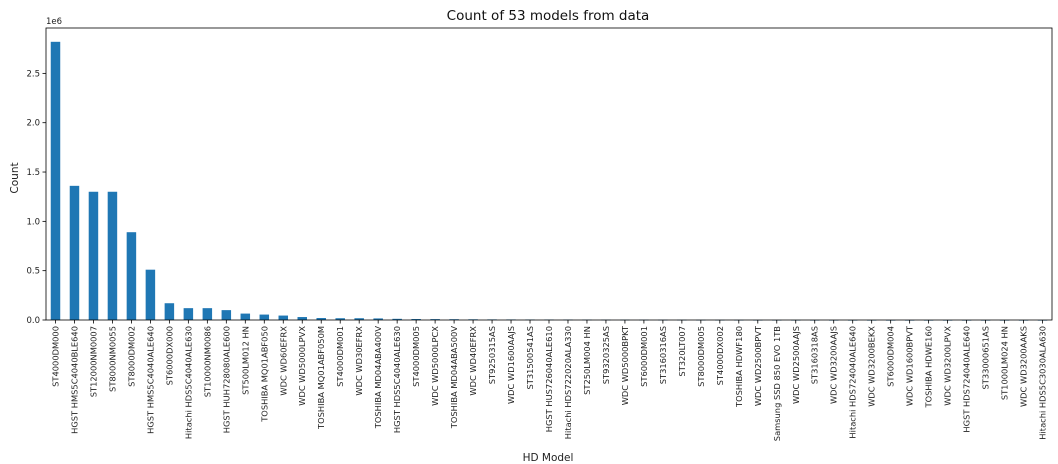  I want to click on x-axis-title: HD Model, so click(548, 458).